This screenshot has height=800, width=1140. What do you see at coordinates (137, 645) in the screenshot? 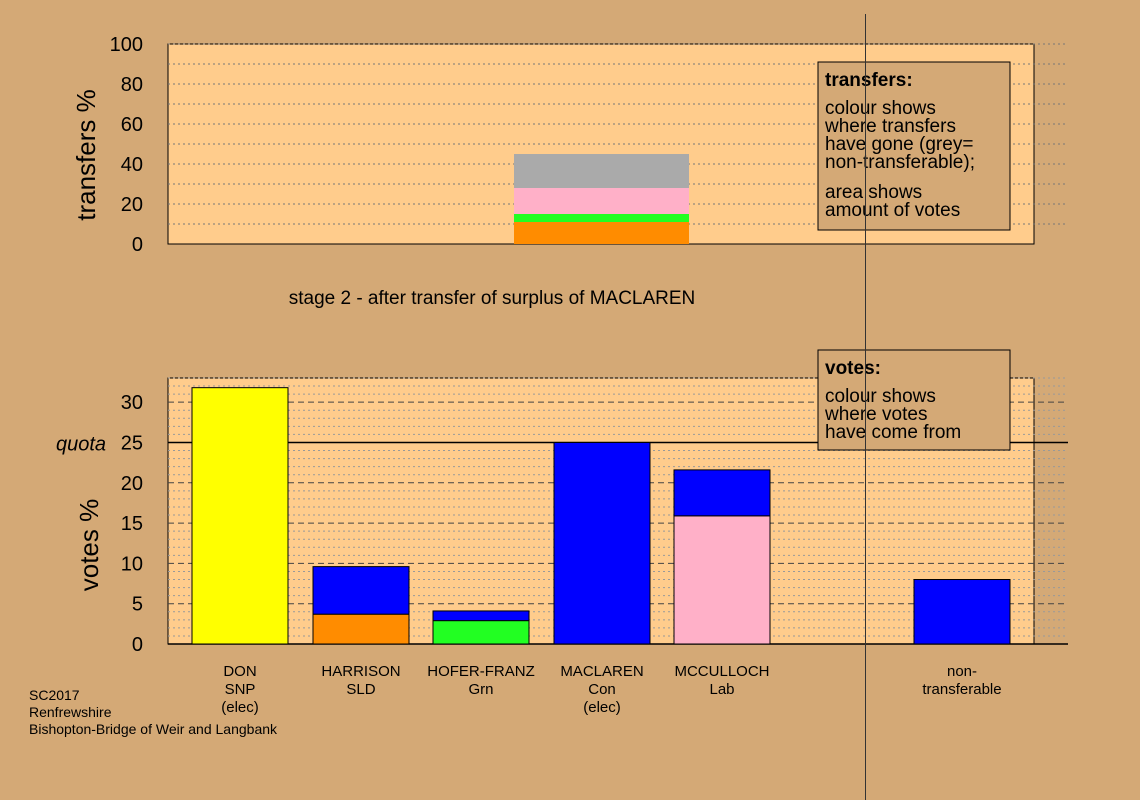
I see `votes-y-tick: 0` at bounding box center [137, 645].